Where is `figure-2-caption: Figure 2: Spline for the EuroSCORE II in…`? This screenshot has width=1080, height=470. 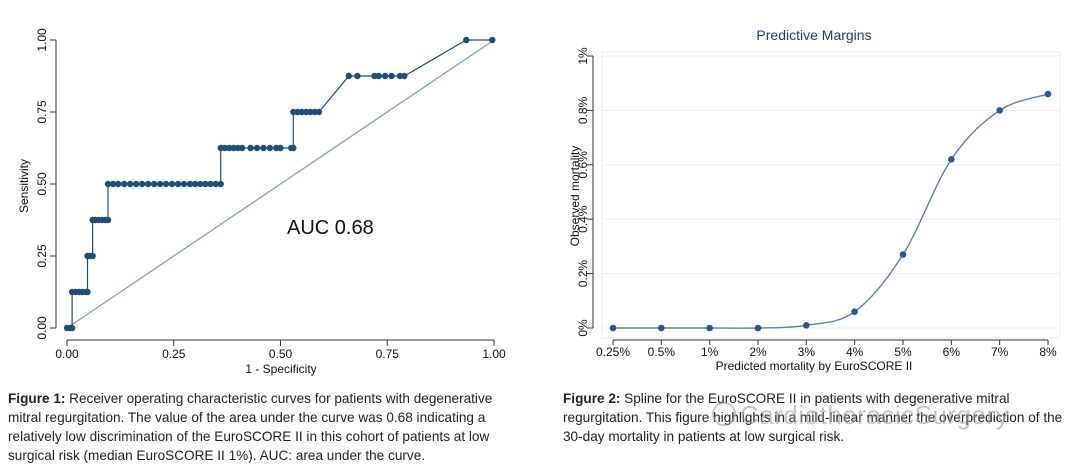
figure-2-caption: Figure 2: Spline for the EuroSCORE II in… is located at coordinates (819, 417).